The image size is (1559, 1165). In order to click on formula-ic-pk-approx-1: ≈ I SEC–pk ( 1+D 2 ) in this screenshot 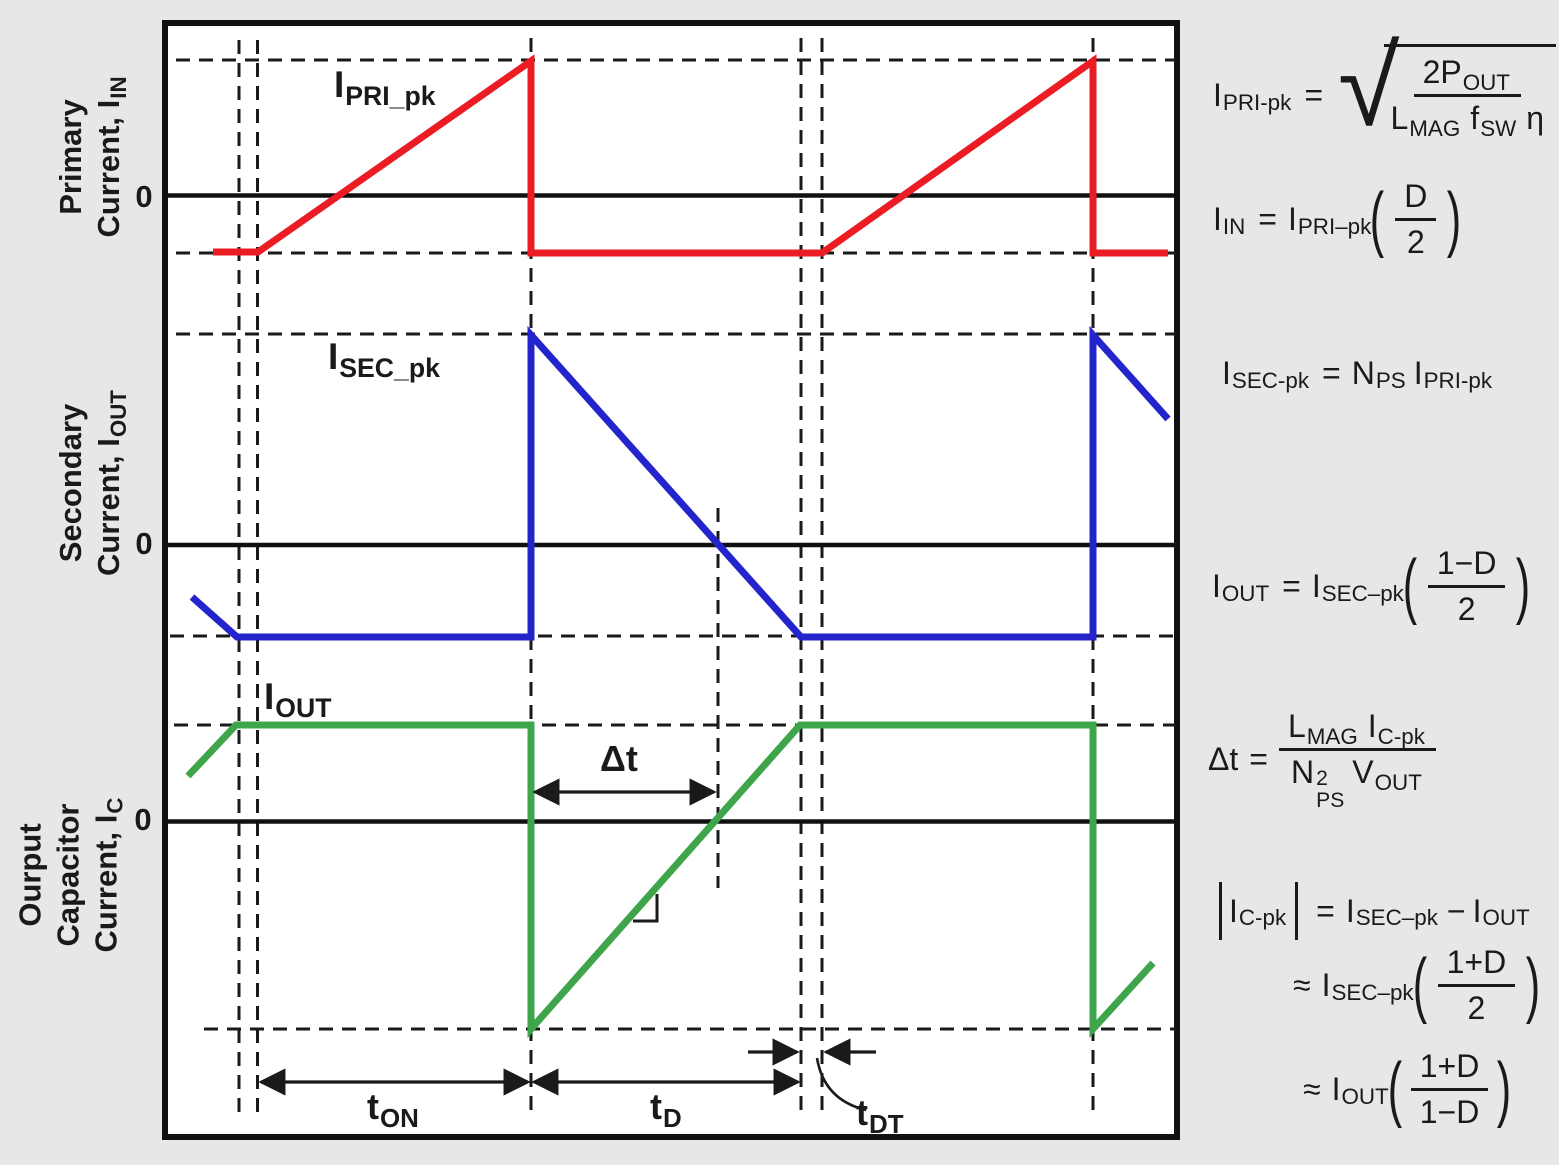, I will do `click(1417, 985)`.